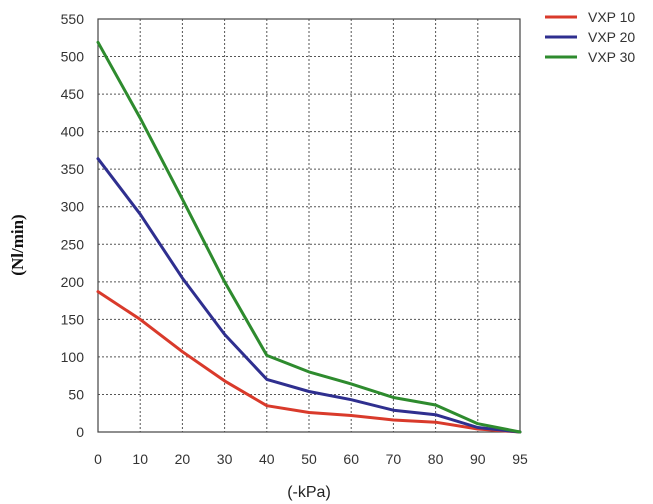 The width and height of the screenshot is (653, 504). What do you see at coordinates (17, 244) in the screenshot?
I see `y-axis-title: (Nl/min)` at bounding box center [17, 244].